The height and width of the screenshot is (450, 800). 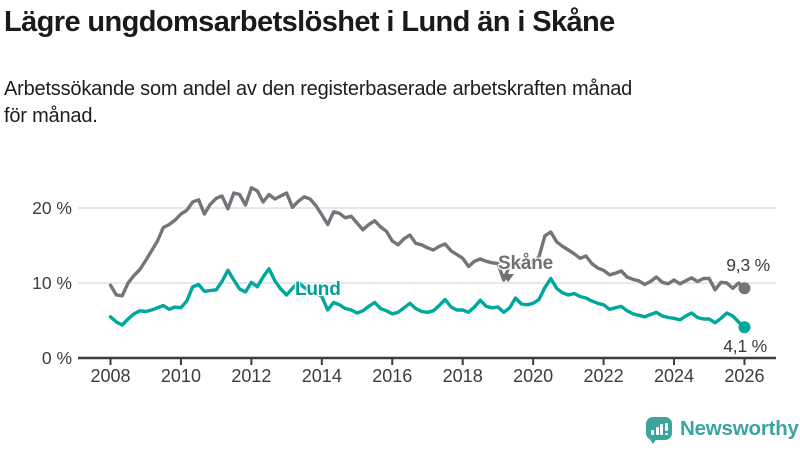 I want to click on series-line-lund, so click(x=427, y=298).